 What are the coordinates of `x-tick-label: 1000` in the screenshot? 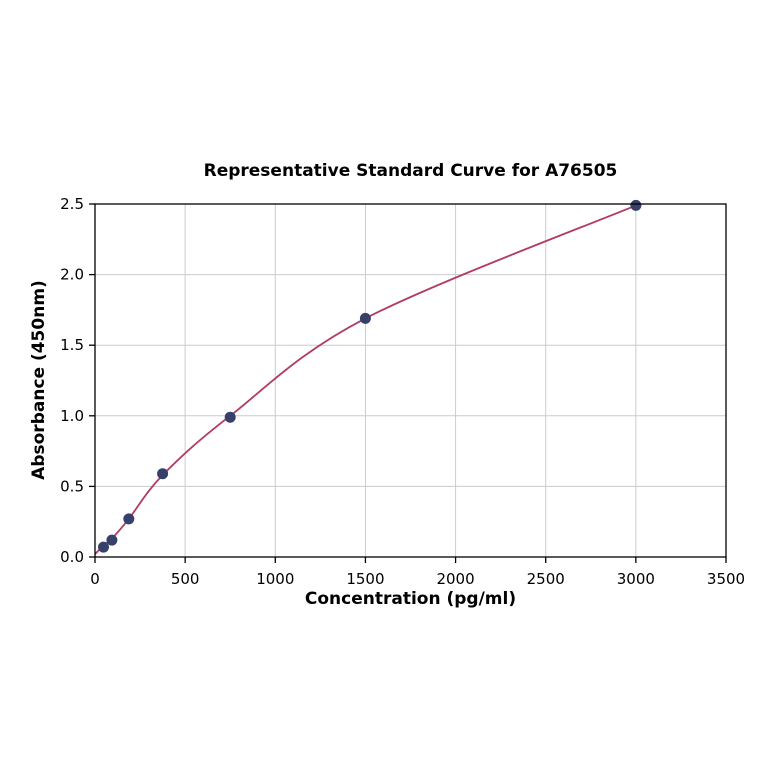 It's located at (275, 579).